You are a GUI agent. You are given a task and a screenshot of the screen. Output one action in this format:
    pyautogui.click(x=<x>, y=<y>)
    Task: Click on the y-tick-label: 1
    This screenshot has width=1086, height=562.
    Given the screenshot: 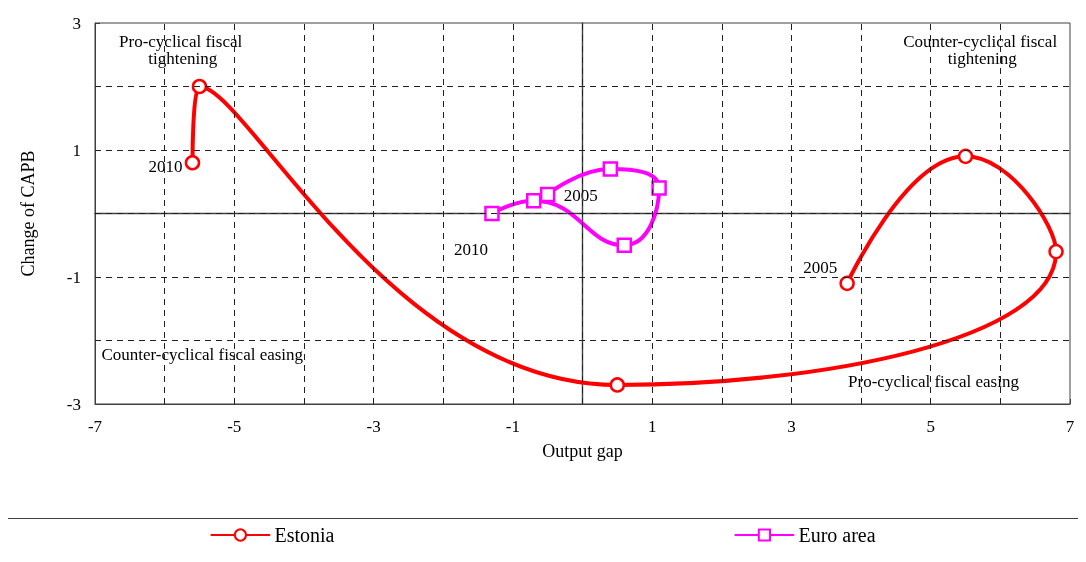 What is the action you would take?
    pyautogui.click(x=76, y=150)
    